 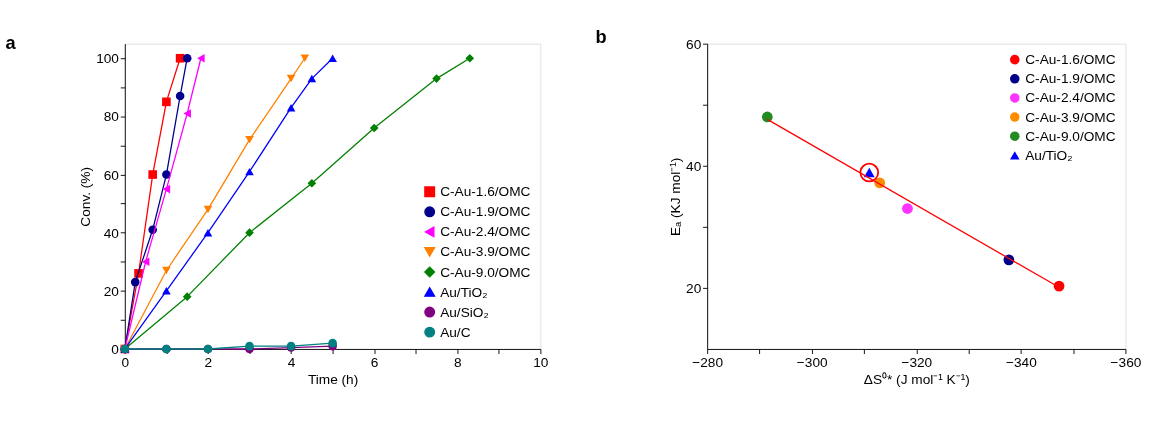 I want to click on x-tick-label: 2, so click(x=208, y=362).